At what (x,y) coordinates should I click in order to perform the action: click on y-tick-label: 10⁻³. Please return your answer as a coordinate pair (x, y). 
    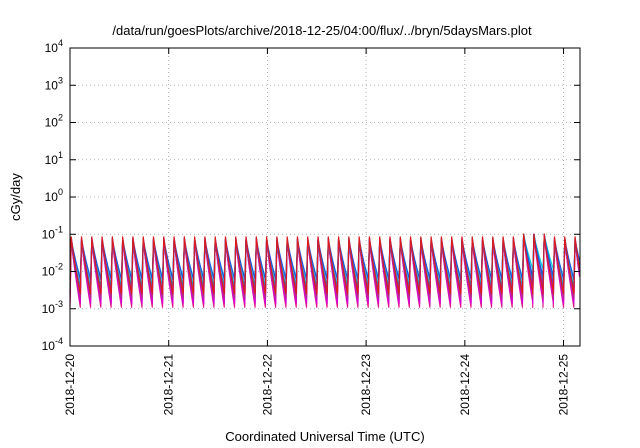
    Looking at the image, I should click on (52, 307).